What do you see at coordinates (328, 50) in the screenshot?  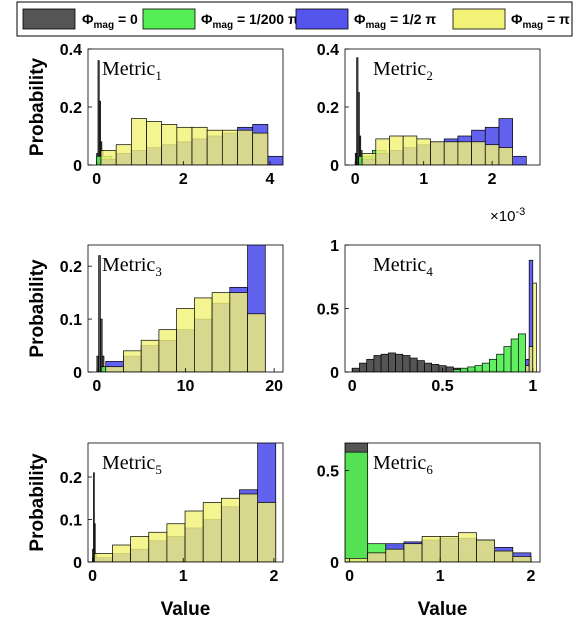 I see `y-tick-label: 0.4` at bounding box center [328, 50].